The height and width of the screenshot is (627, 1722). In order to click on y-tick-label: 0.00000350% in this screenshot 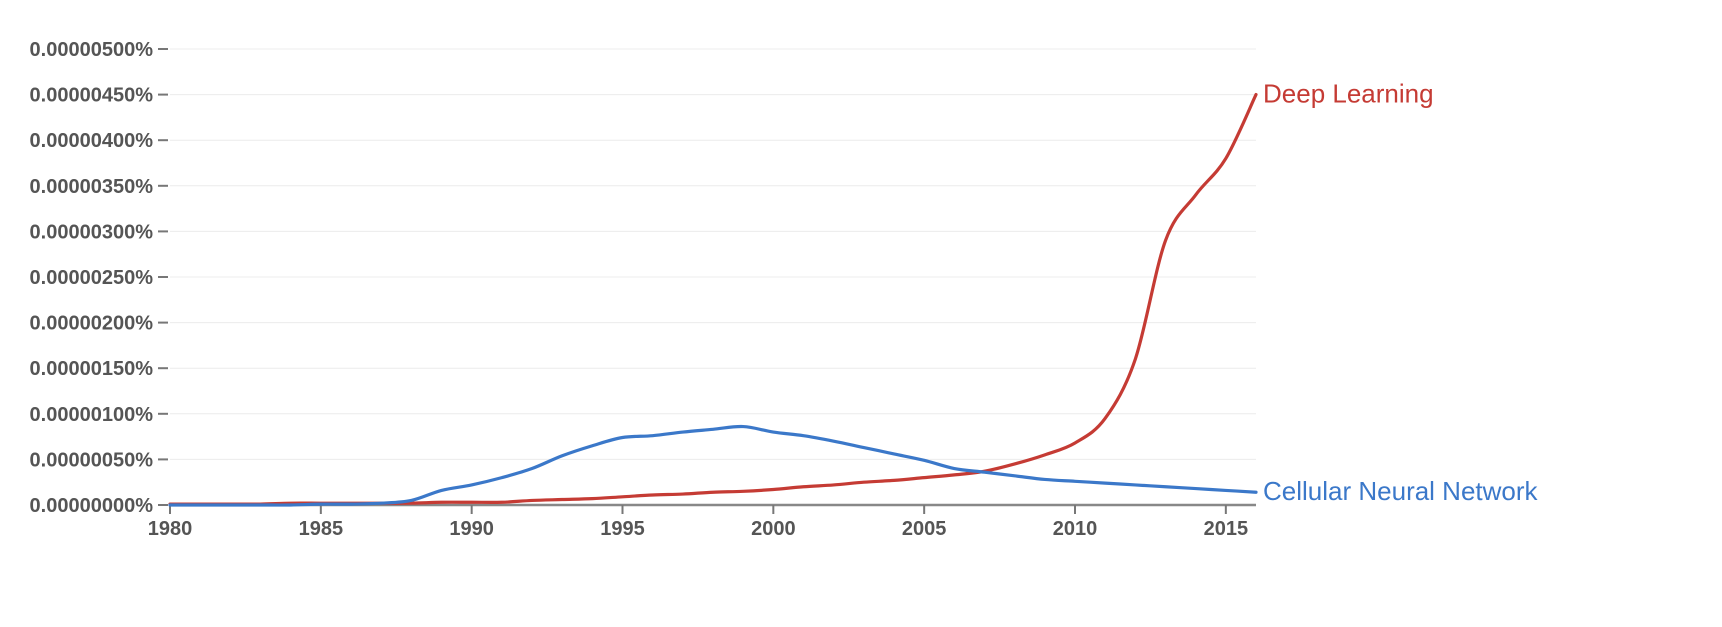, I will do `click(92, 187)`.